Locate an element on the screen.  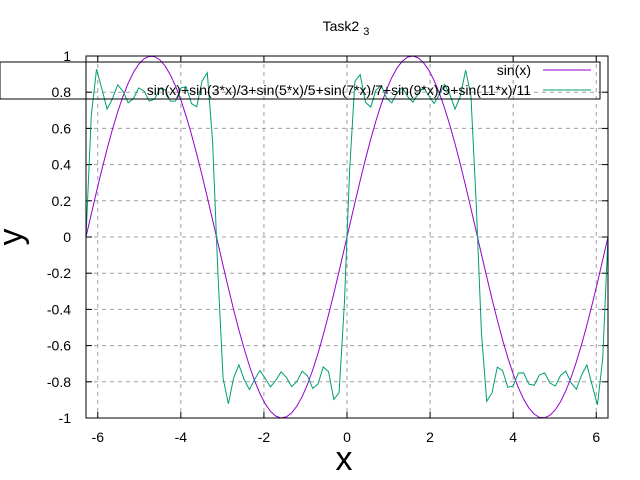
x-tick-label: 4 is located at coordinates (513, 437).